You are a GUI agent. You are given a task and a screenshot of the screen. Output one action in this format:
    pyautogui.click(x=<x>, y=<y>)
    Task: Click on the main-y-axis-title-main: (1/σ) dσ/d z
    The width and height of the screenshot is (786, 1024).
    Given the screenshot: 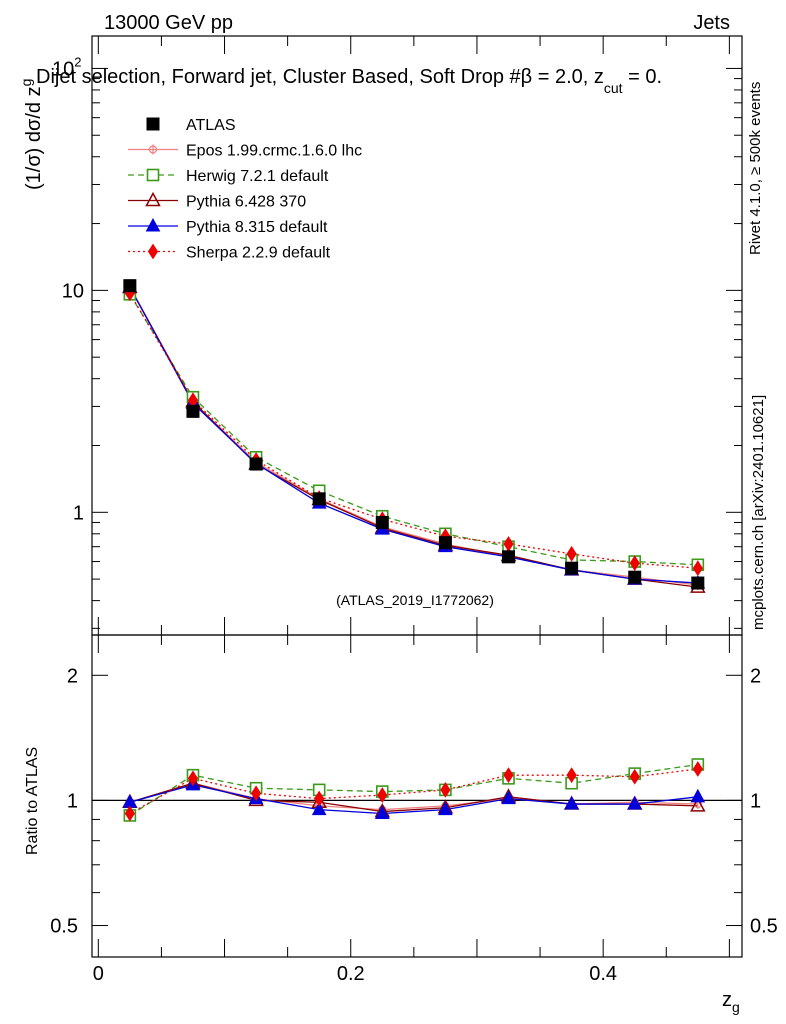 What is the action you would take?
    pyautogui.click(x=34, y=138)
    